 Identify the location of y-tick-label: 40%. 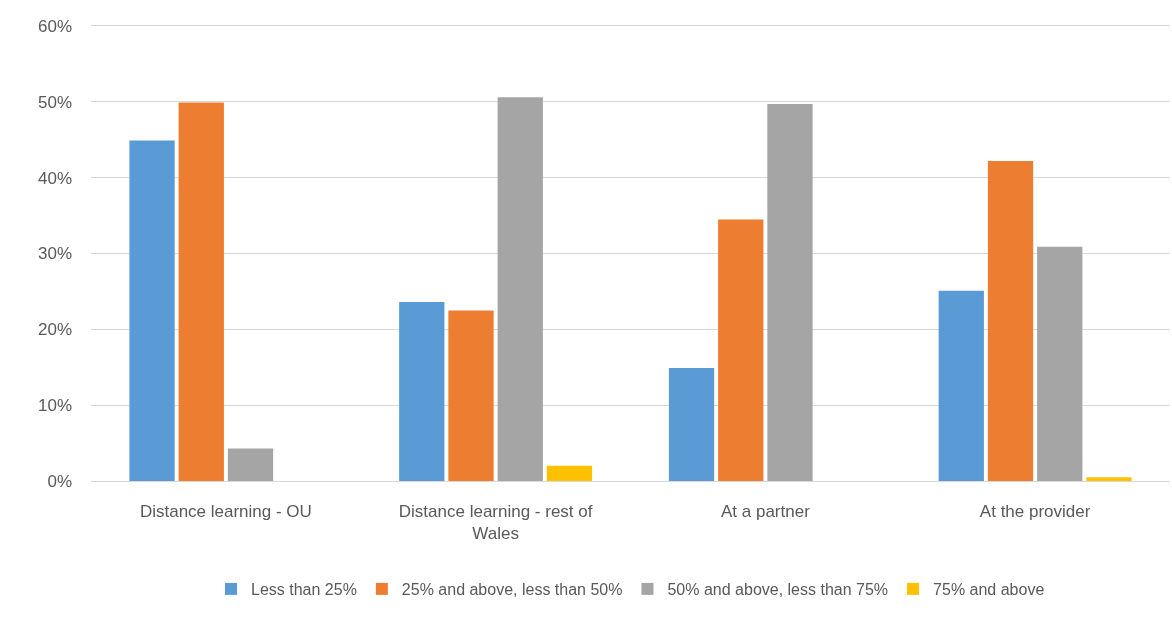
(54, 178).